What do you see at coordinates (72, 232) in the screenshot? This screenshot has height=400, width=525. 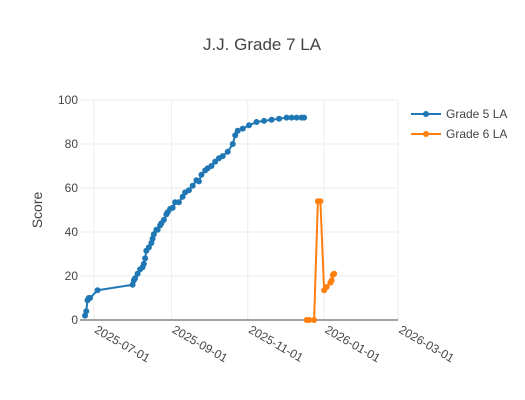 I see `y-tick-label: 40` at bounding box center [72, 232].